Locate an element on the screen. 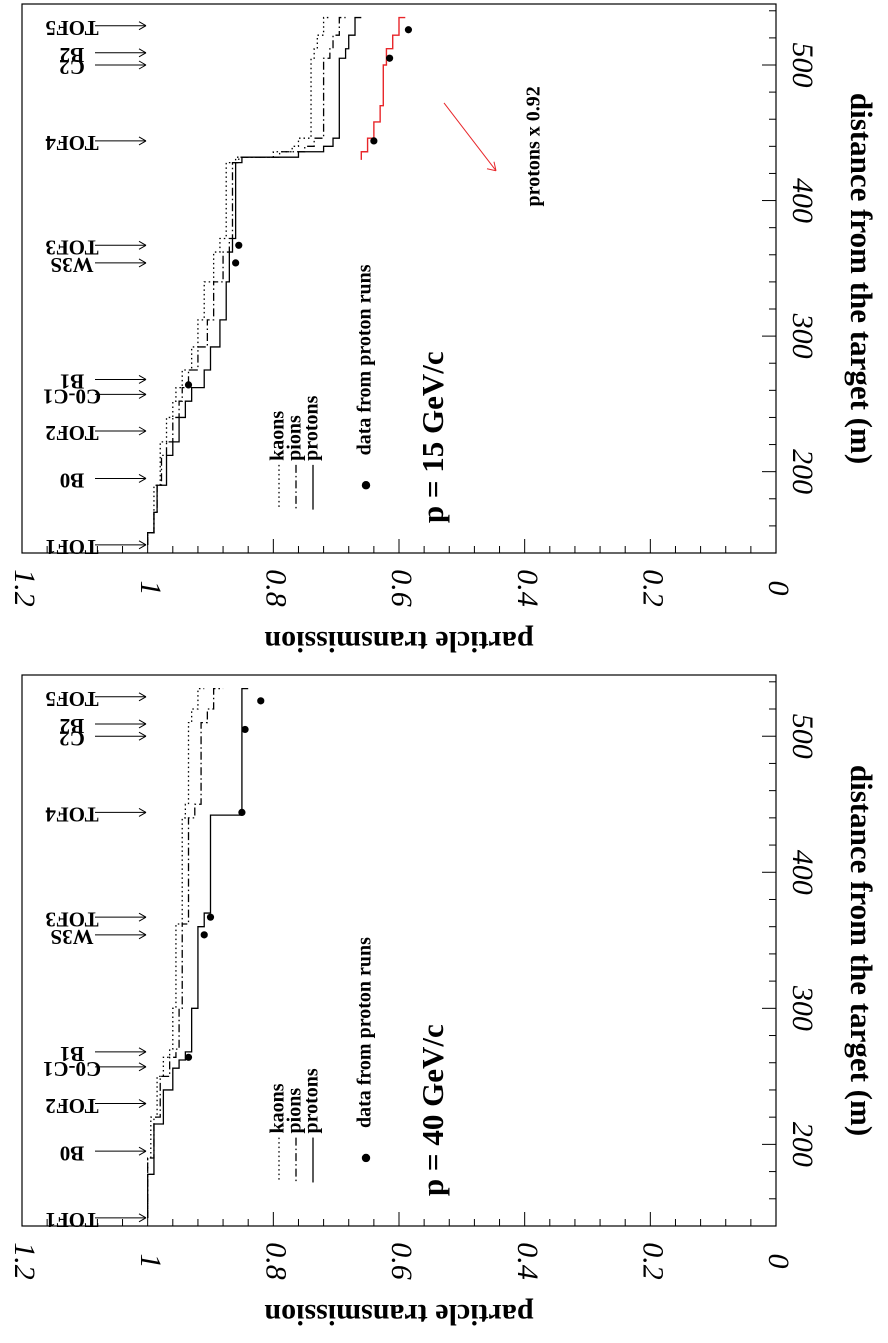 Image resolution: width=888 pixels, height=1343 pixels. annotation-arrowhead is located at coordinates (491, 166).